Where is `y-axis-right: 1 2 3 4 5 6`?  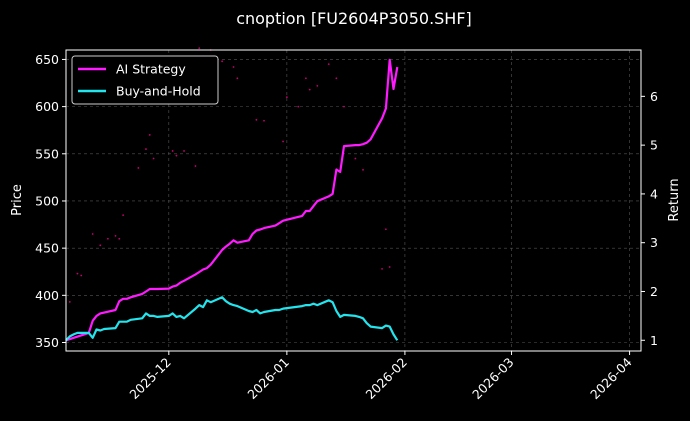
y-axis-right: 1 2 3 4 5 6 is located at coordinates (649, 218).